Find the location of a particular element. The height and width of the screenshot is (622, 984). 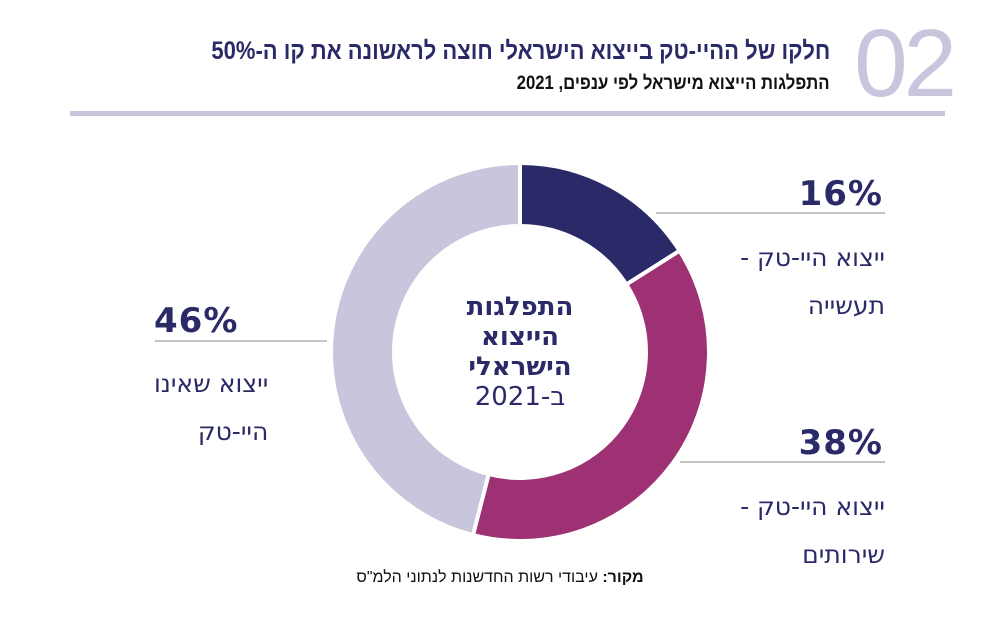

label-line: ייצוא שאינו is located at coordinates (211, 383).